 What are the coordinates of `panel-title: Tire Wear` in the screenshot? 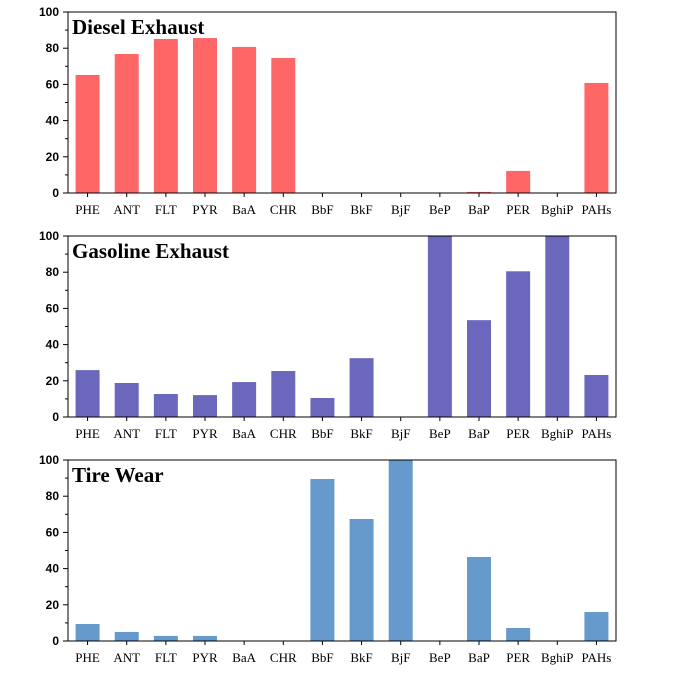 It's located at (118, 475).